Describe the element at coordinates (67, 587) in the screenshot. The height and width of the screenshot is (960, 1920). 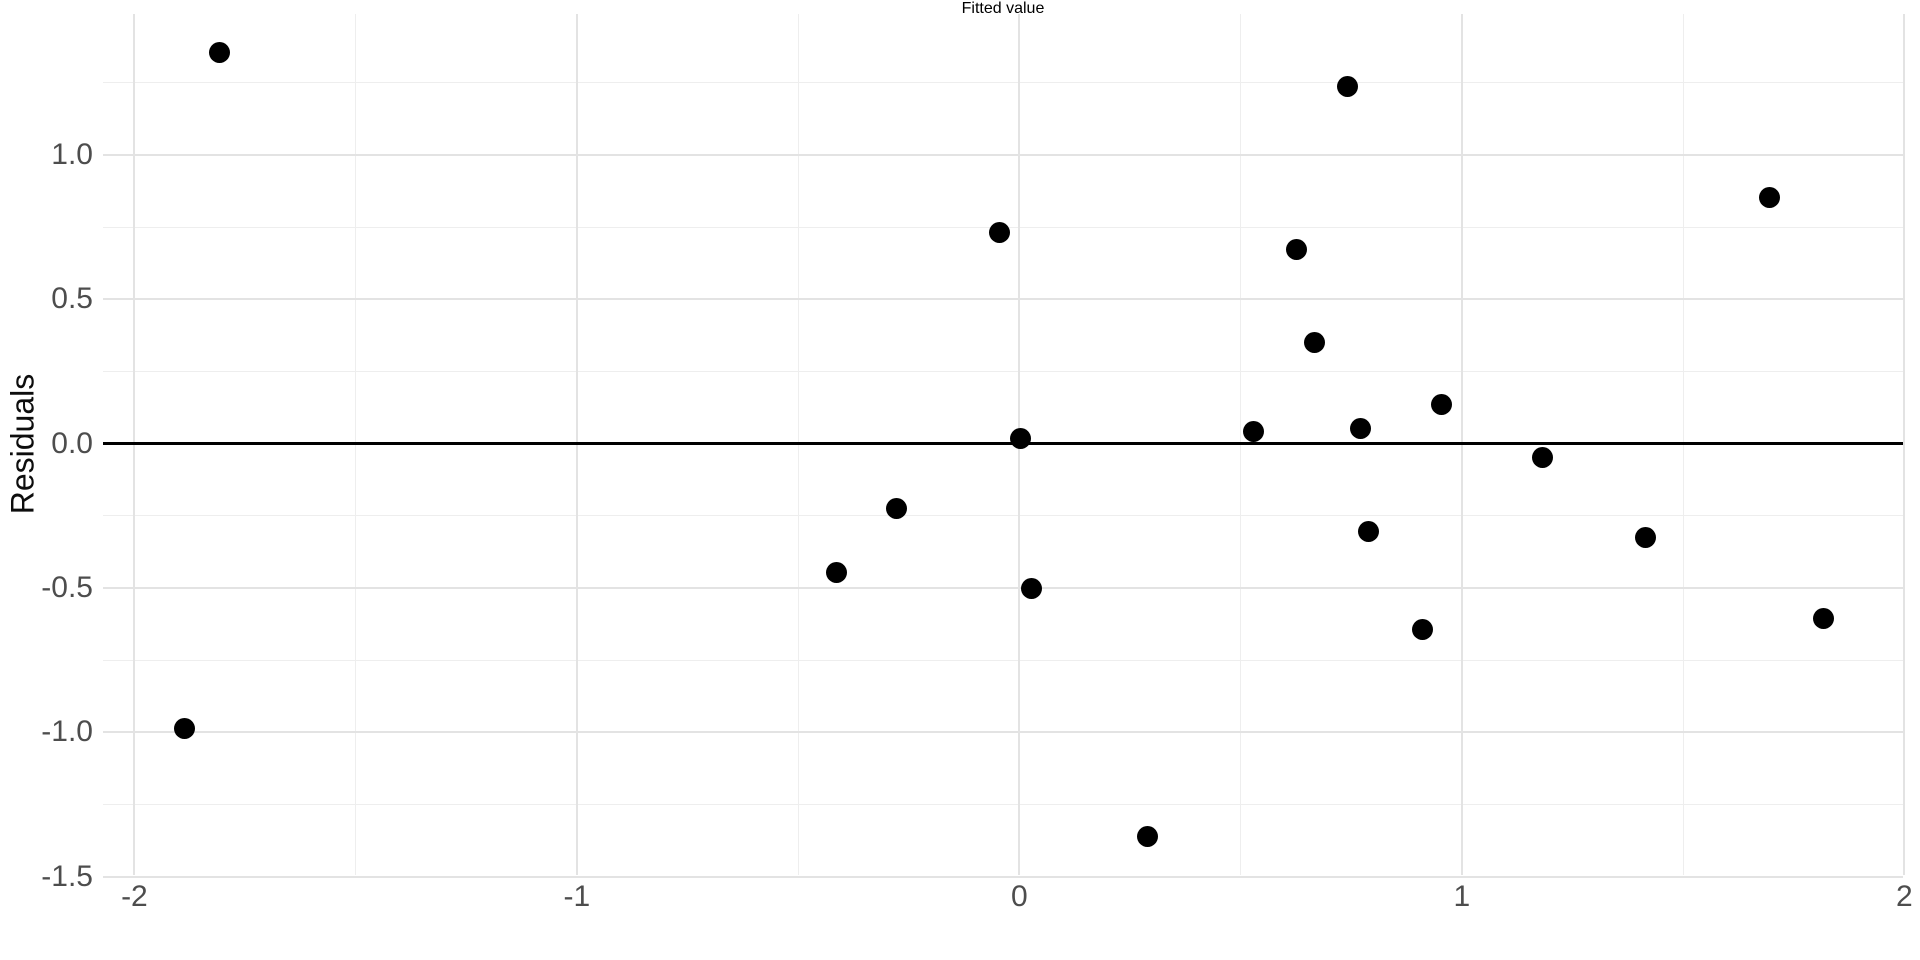
I see `y-tick-label: -0.5` at that location.